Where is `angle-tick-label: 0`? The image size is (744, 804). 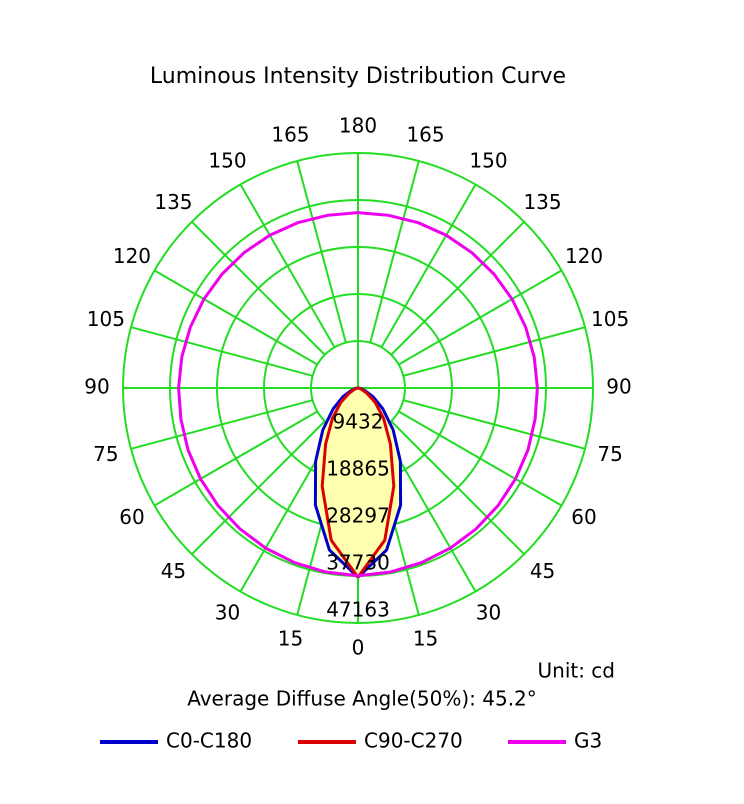
angle-tick-label: 0 is located at coordinates (358, 648).